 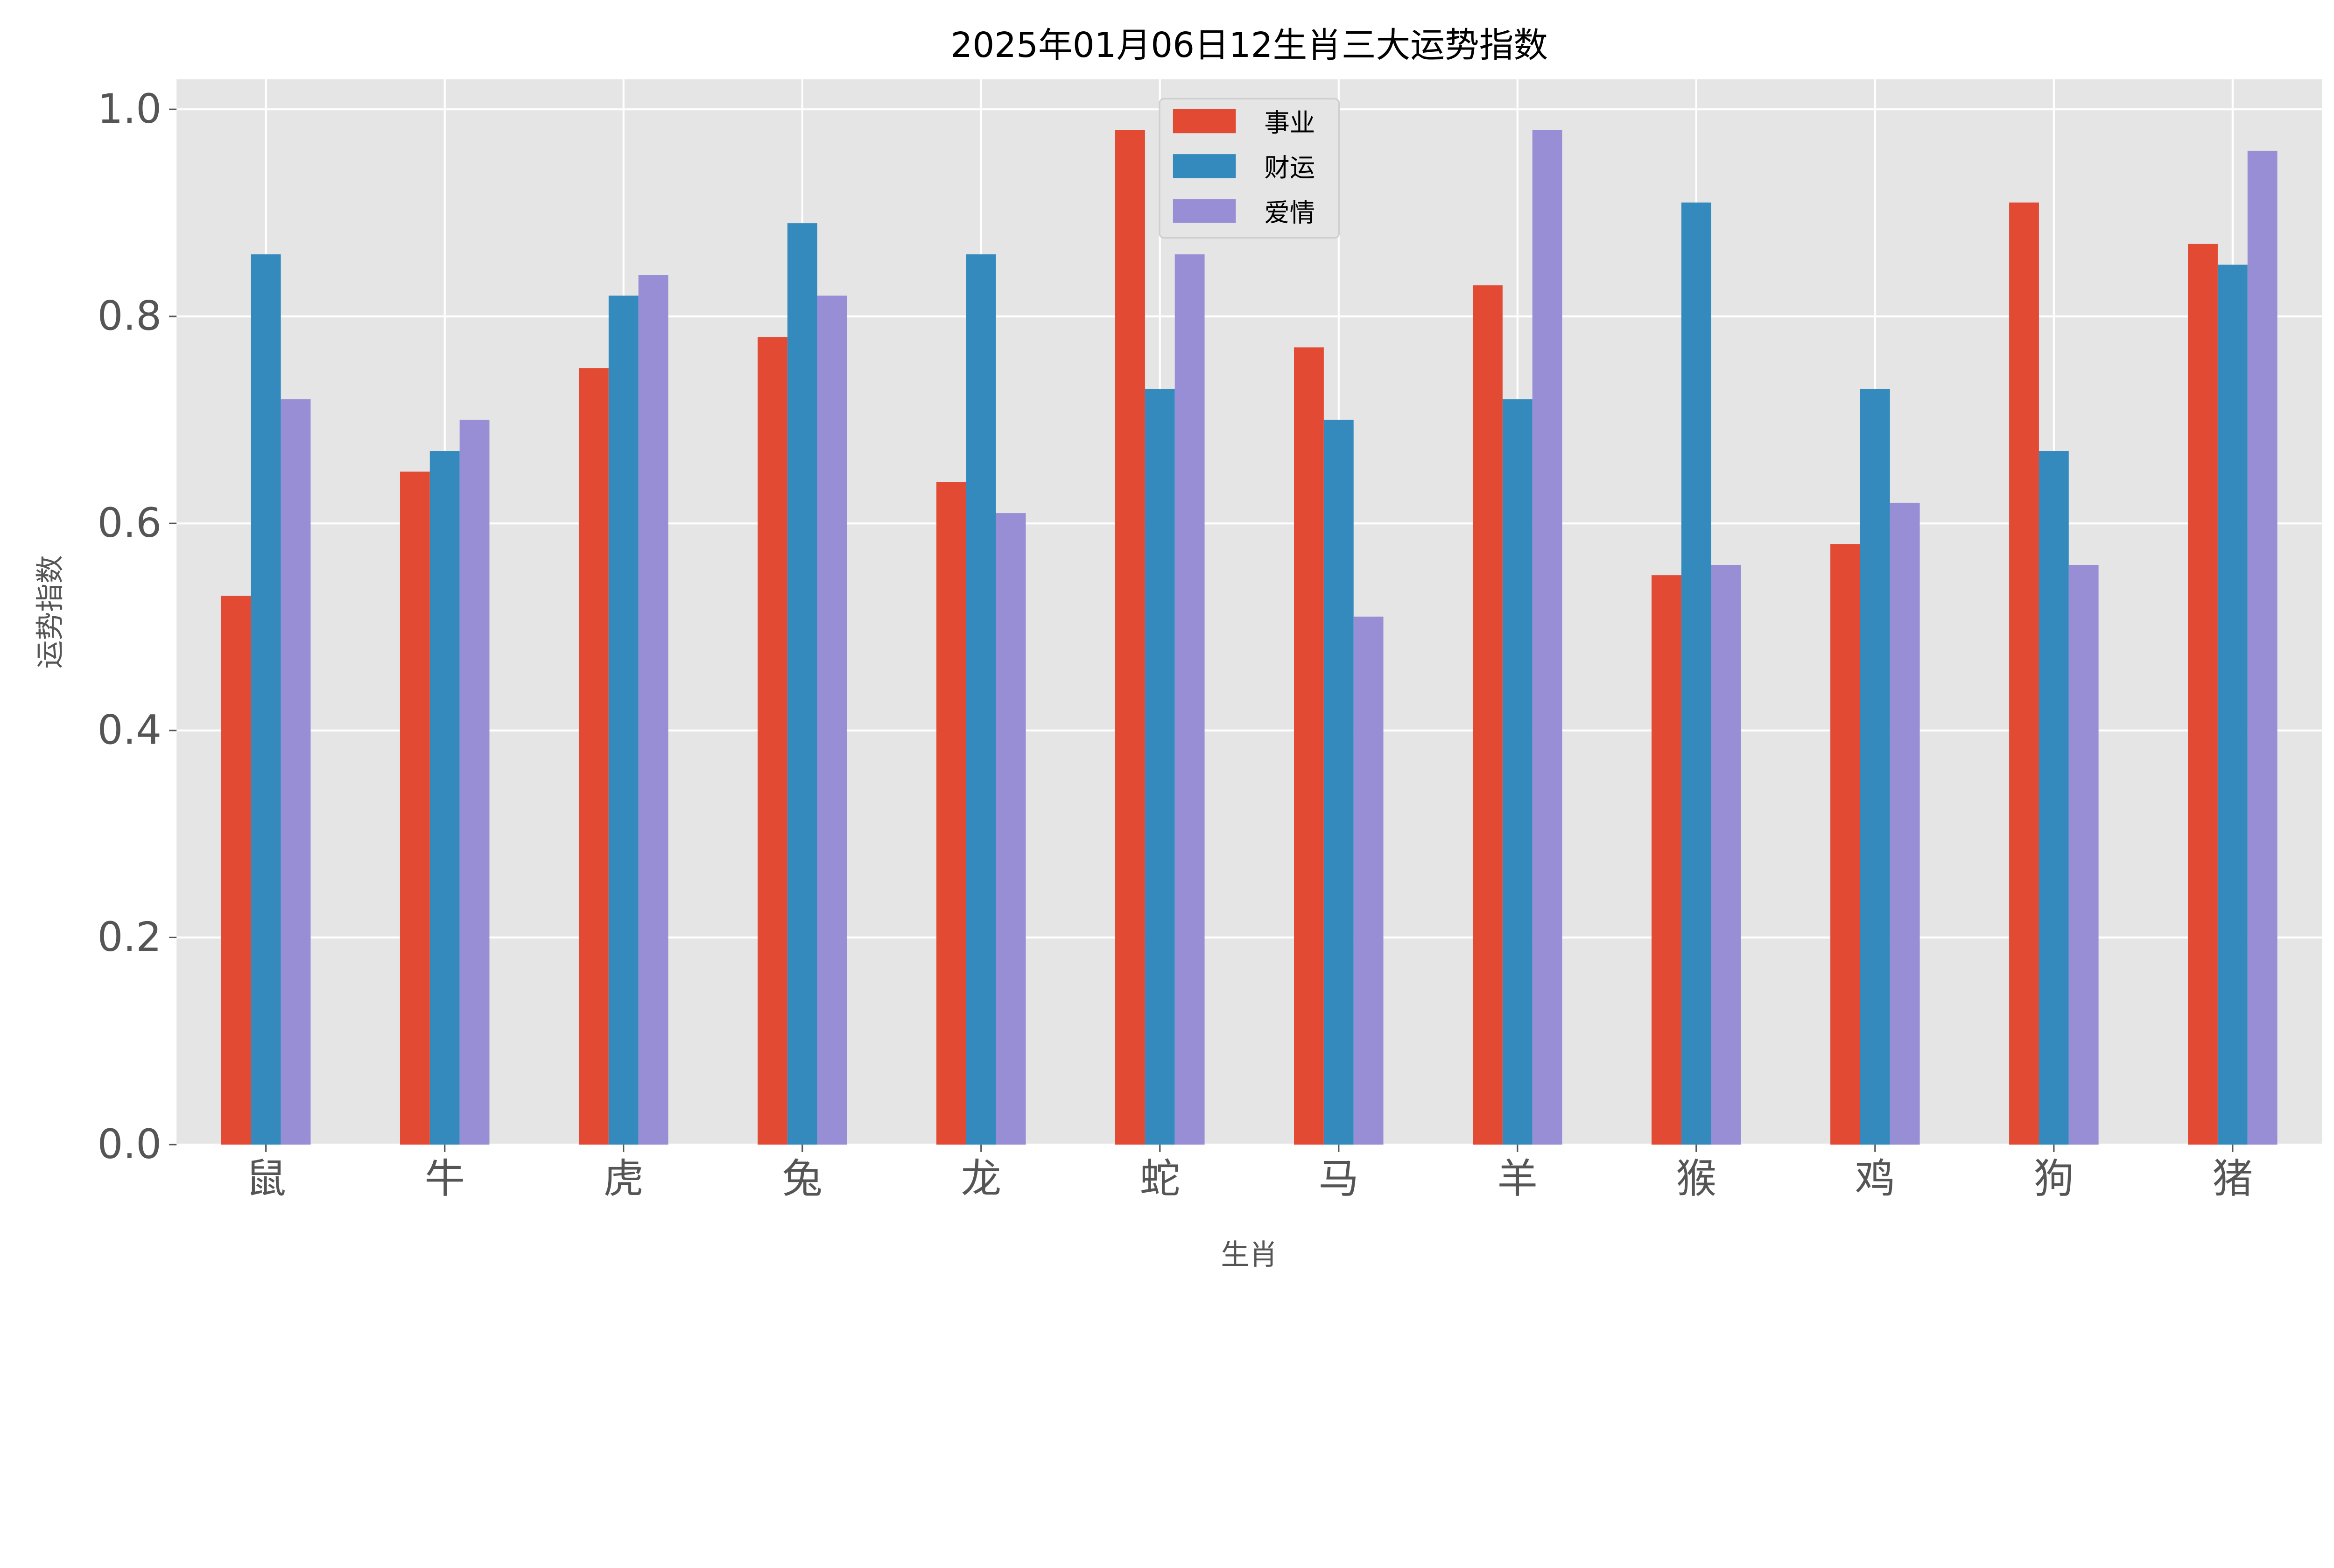 What do you see at coordinates (1905, 823) in the screenshot?
I see `bar-爱情-鸡` at bounding box center [1905, 823].